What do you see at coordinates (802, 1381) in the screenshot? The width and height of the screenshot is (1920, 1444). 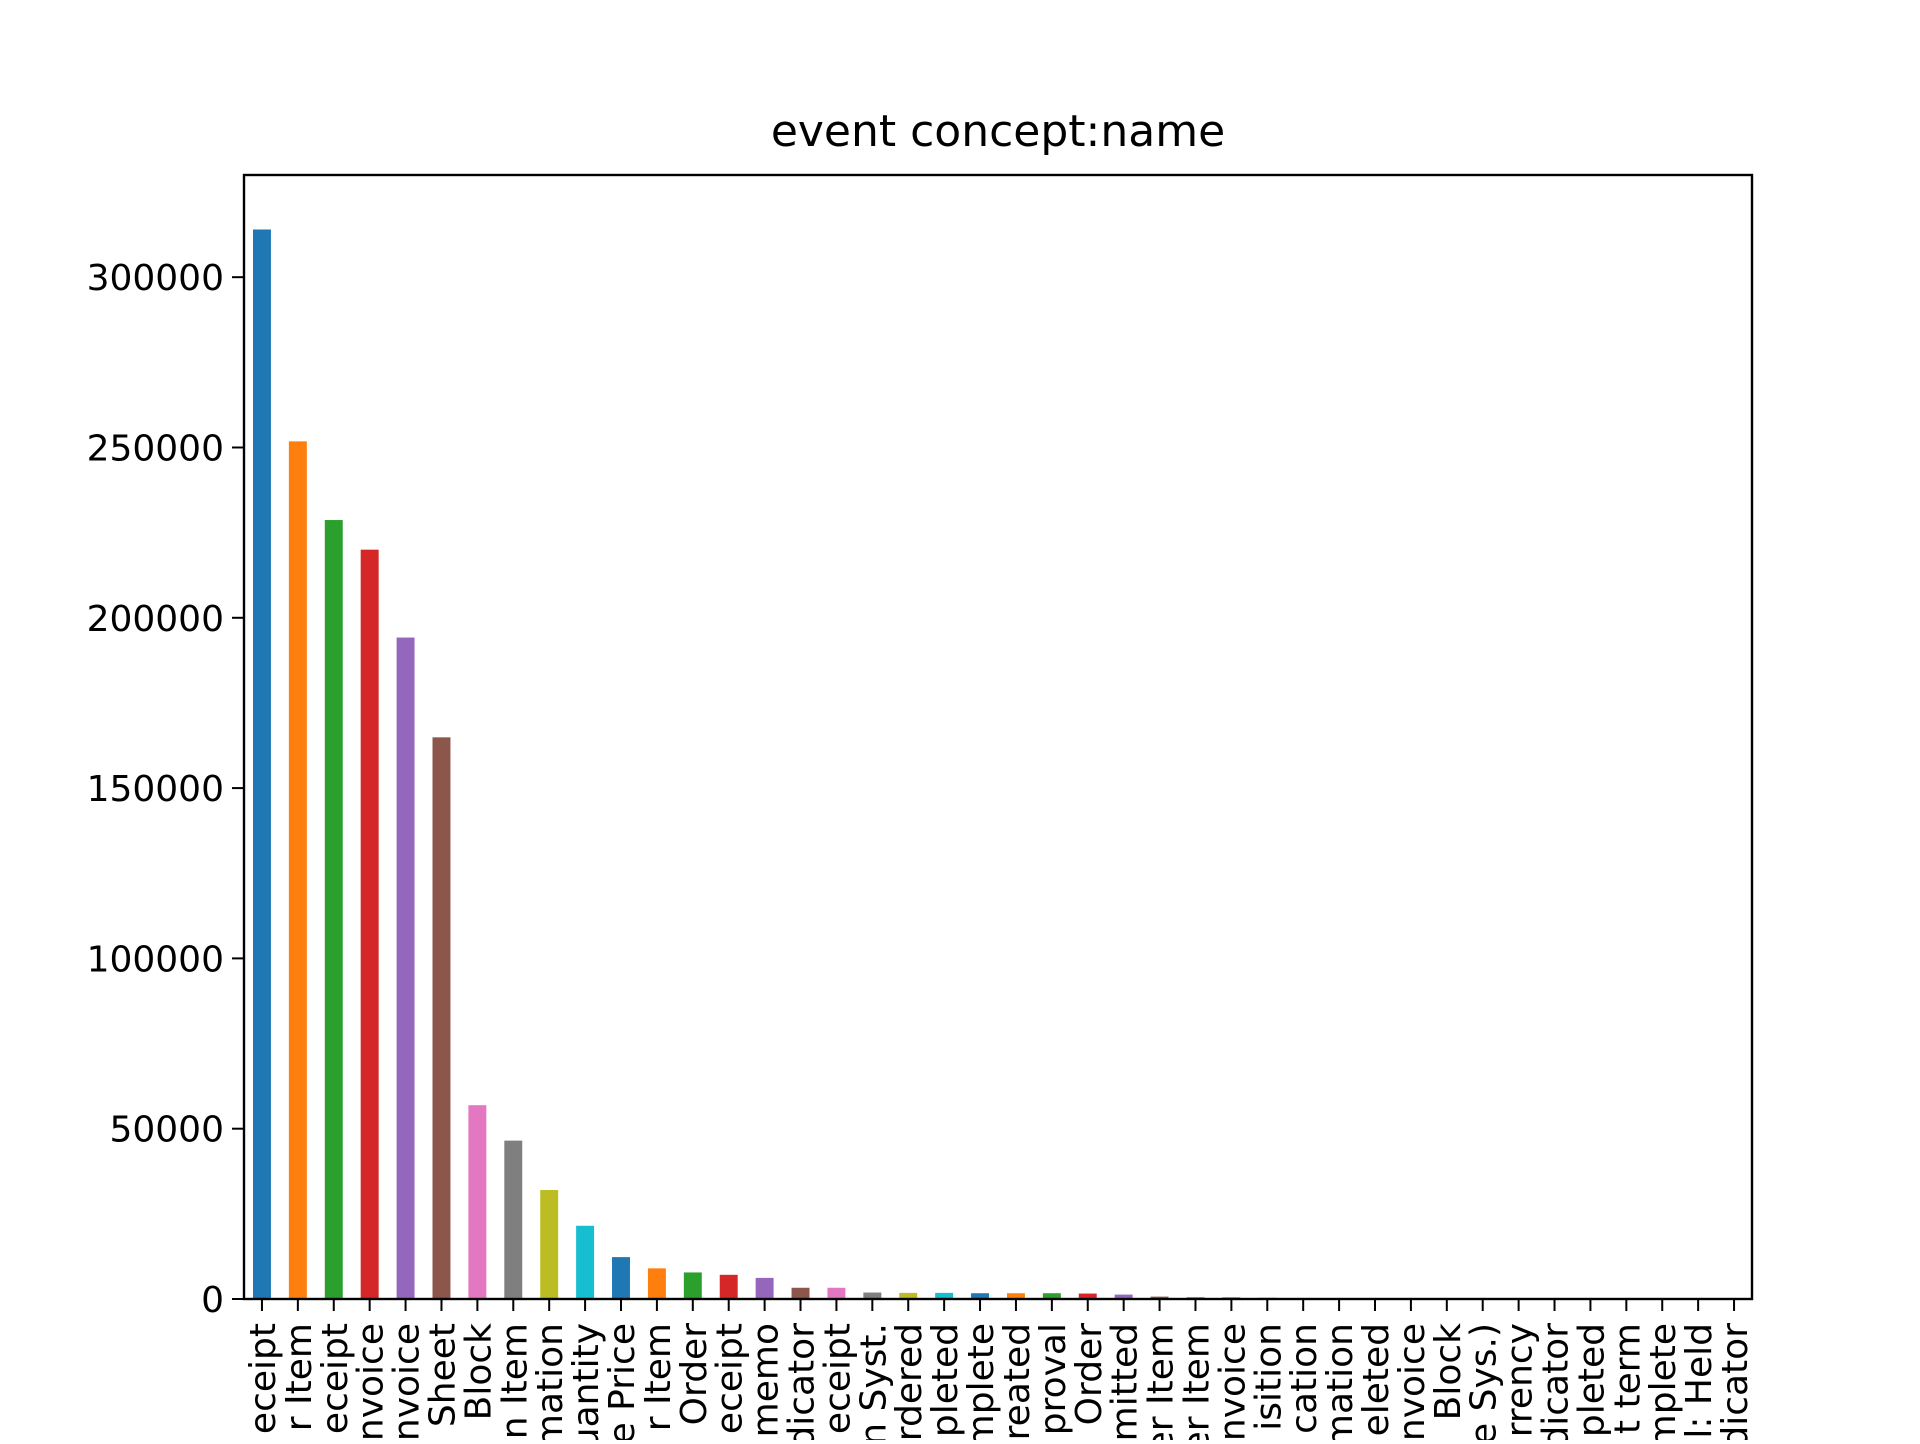 I see `x-tick-label-15: dicator` at bounding box center [802, 1381].